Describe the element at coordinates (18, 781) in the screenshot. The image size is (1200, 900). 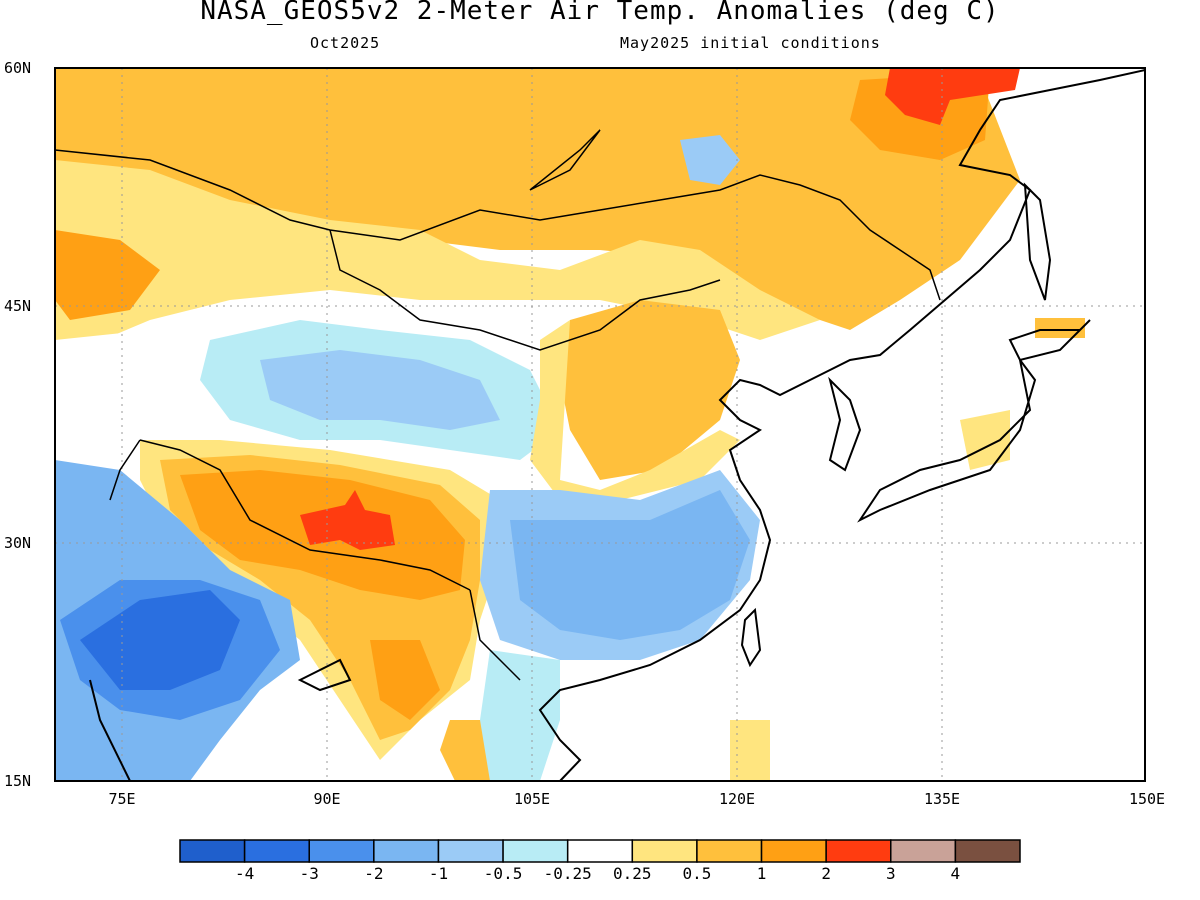
I see `lat-label-15n: 15N` at that location.